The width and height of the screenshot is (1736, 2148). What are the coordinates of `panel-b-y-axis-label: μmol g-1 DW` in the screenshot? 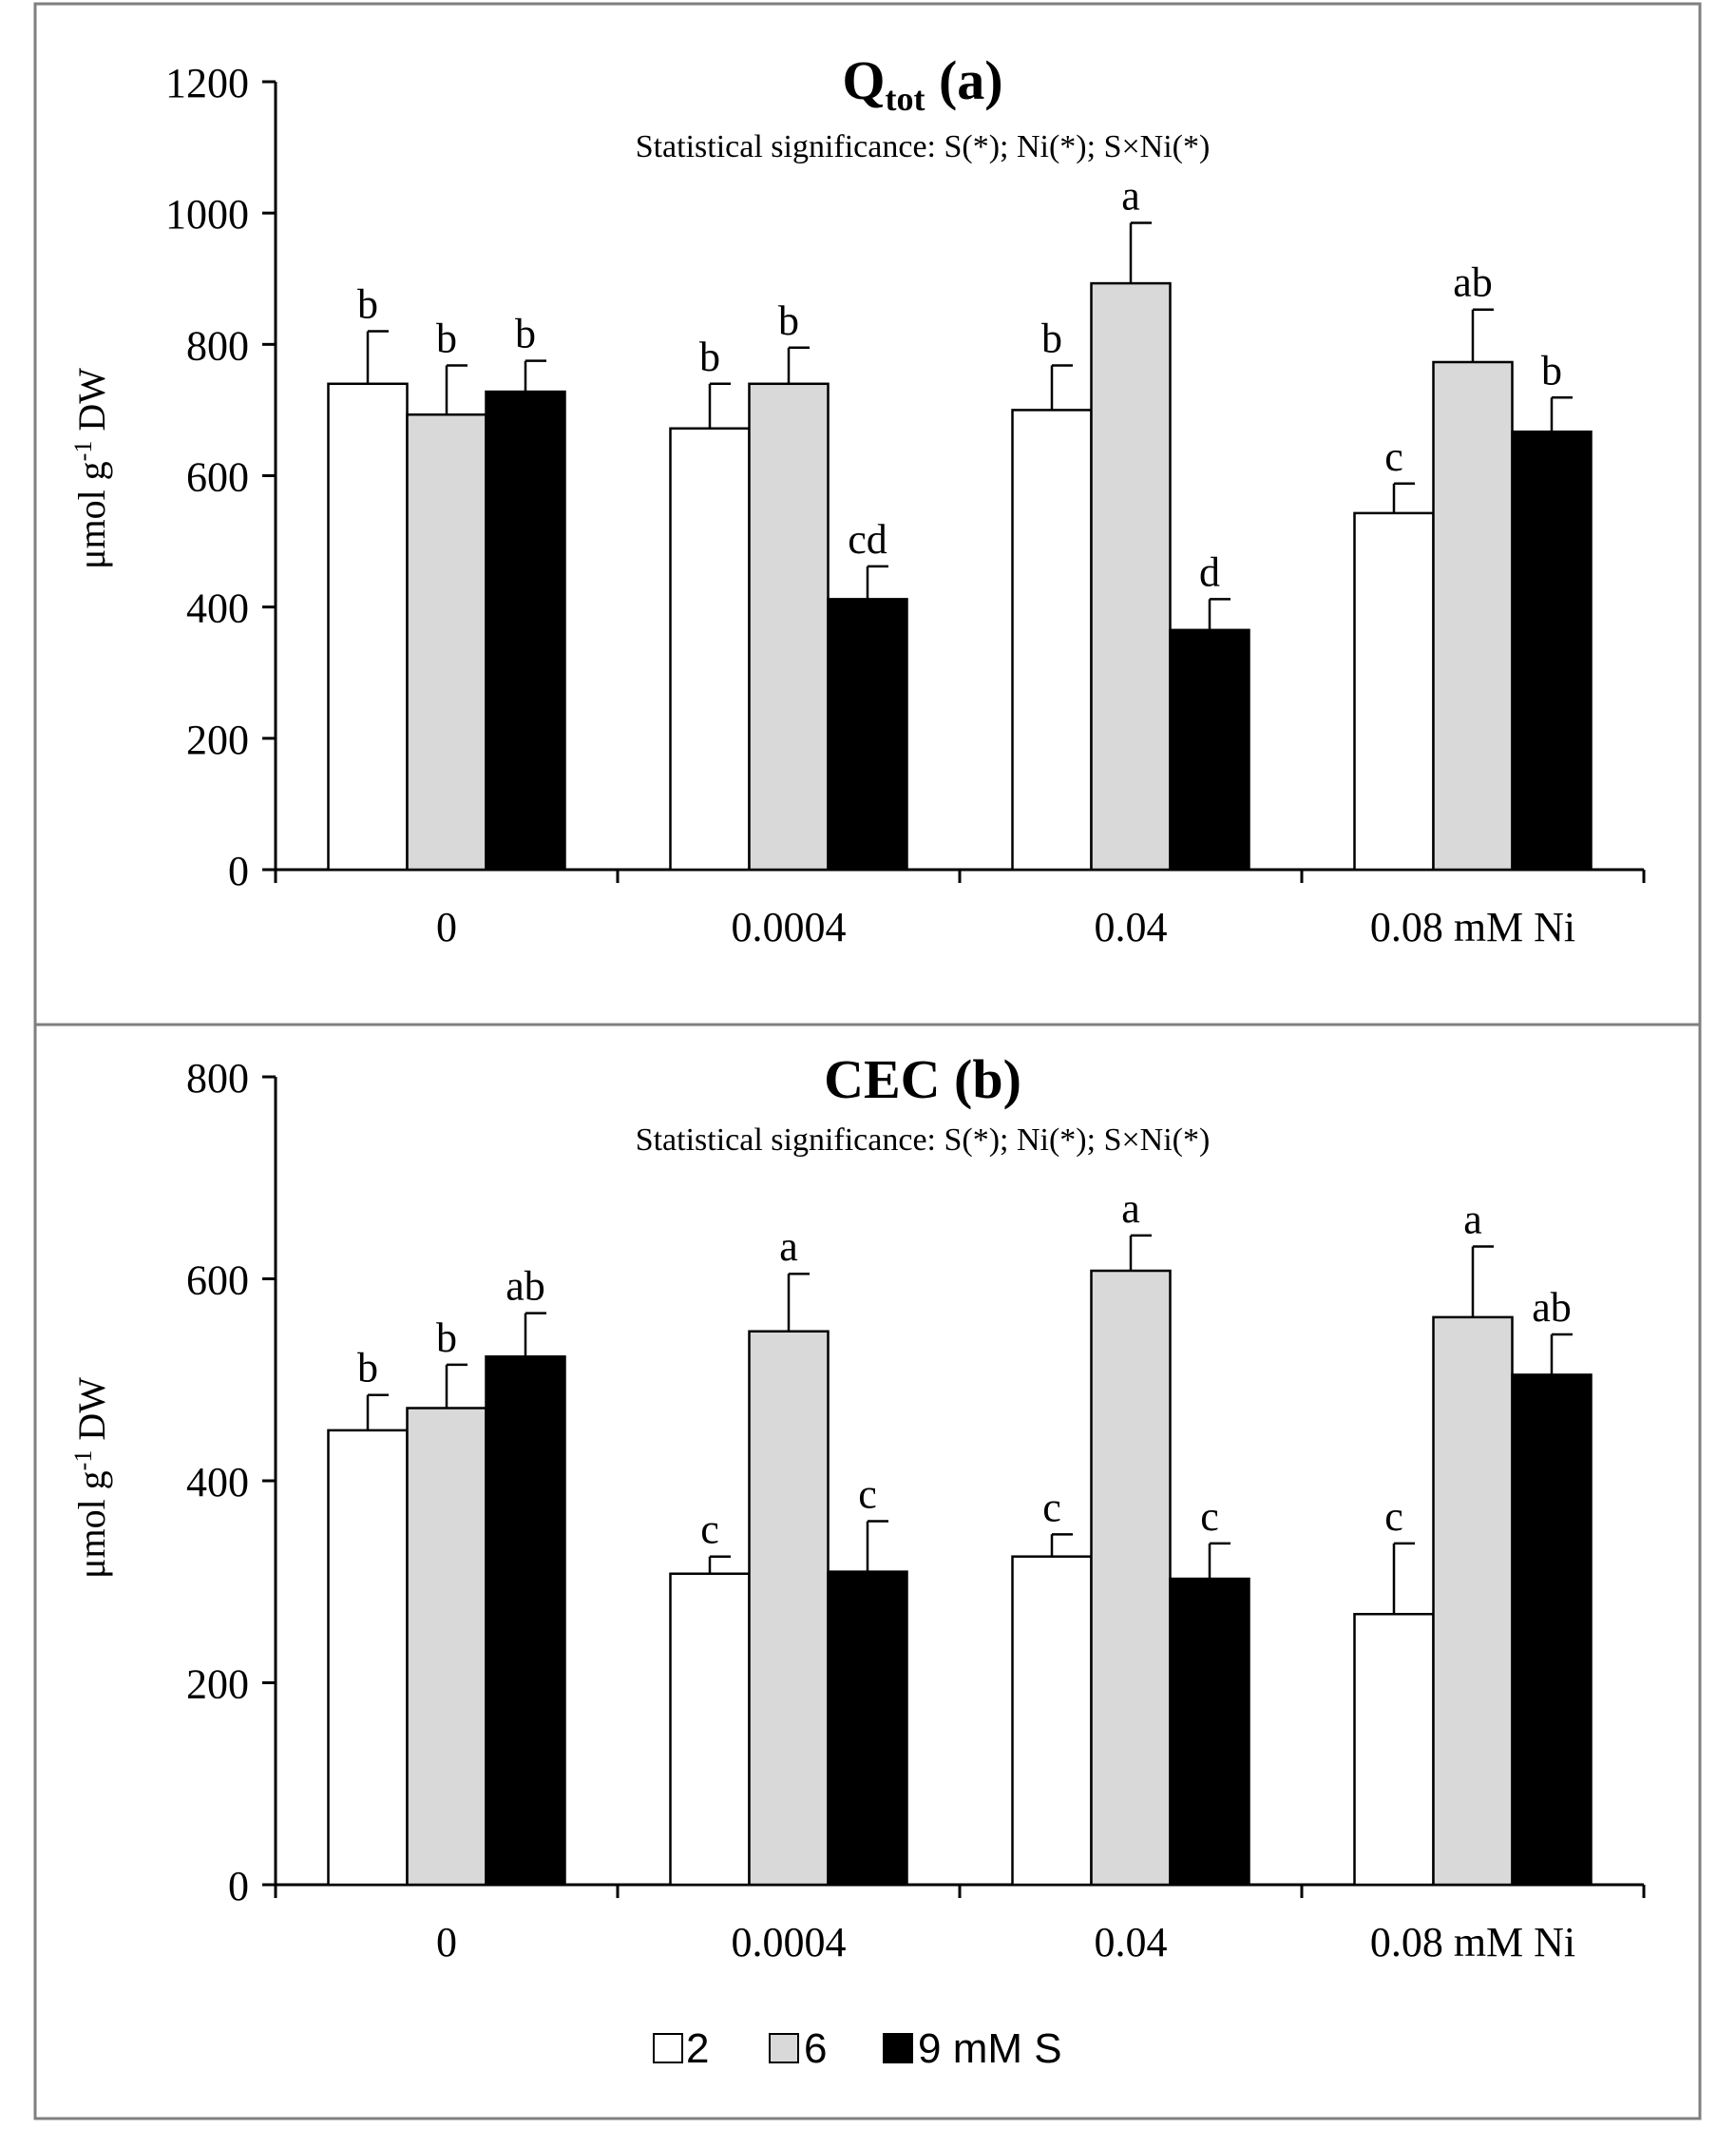 It's located at (91, 1478).